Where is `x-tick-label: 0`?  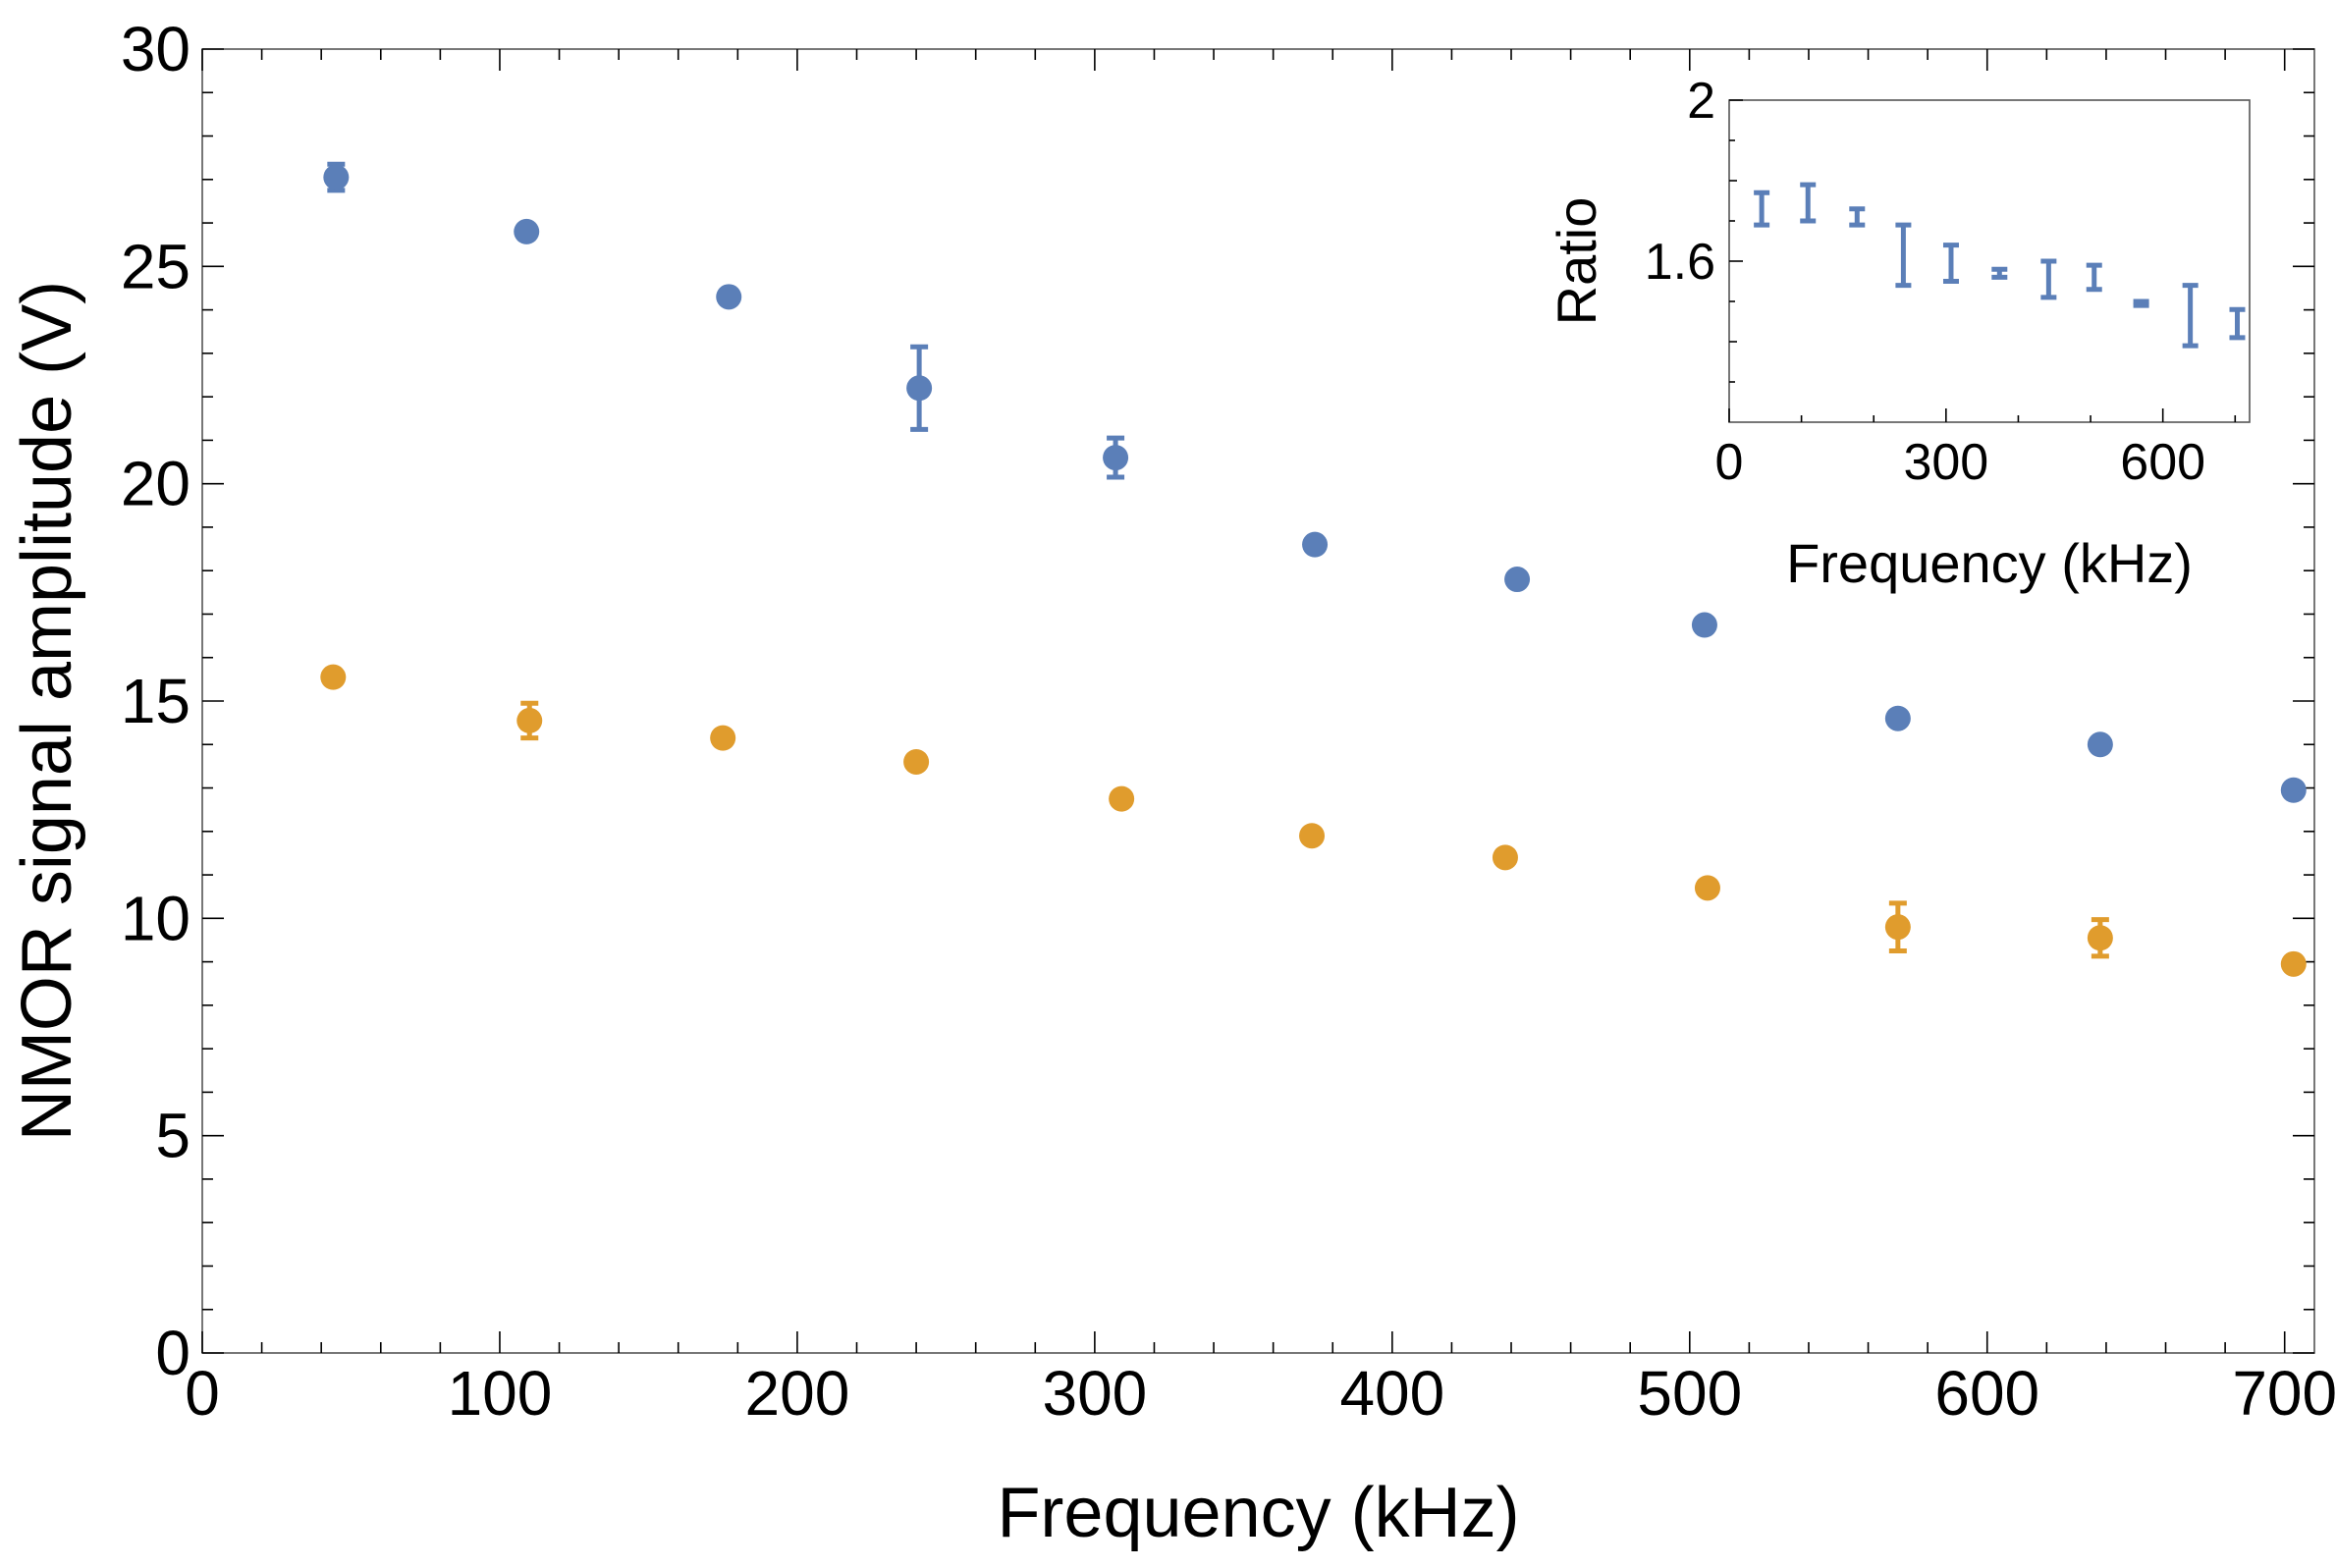 x-tick-label: 0 is located at coordinates (202, 1393).